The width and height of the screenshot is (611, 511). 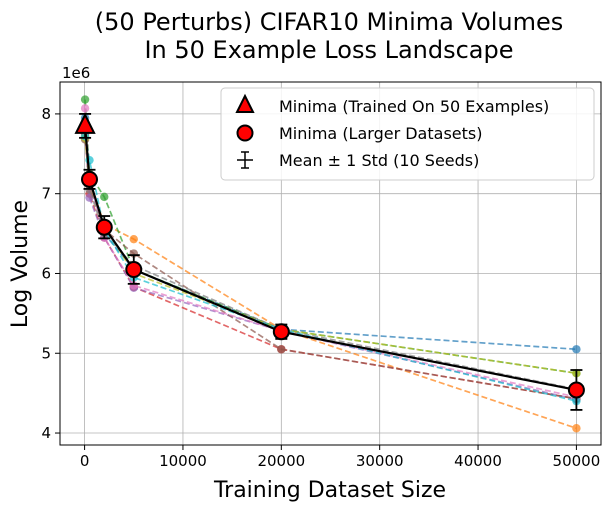 I want to click on y-offset-label: 1e6, so click(x=76, y=73).